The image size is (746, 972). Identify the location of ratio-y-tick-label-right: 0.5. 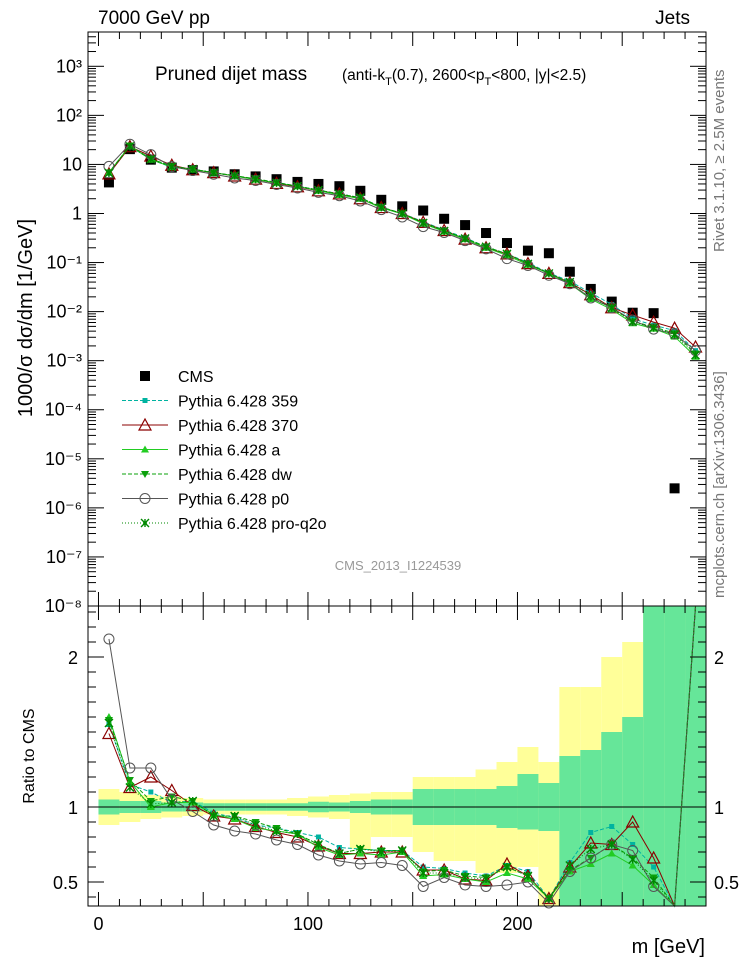
(726, 883).